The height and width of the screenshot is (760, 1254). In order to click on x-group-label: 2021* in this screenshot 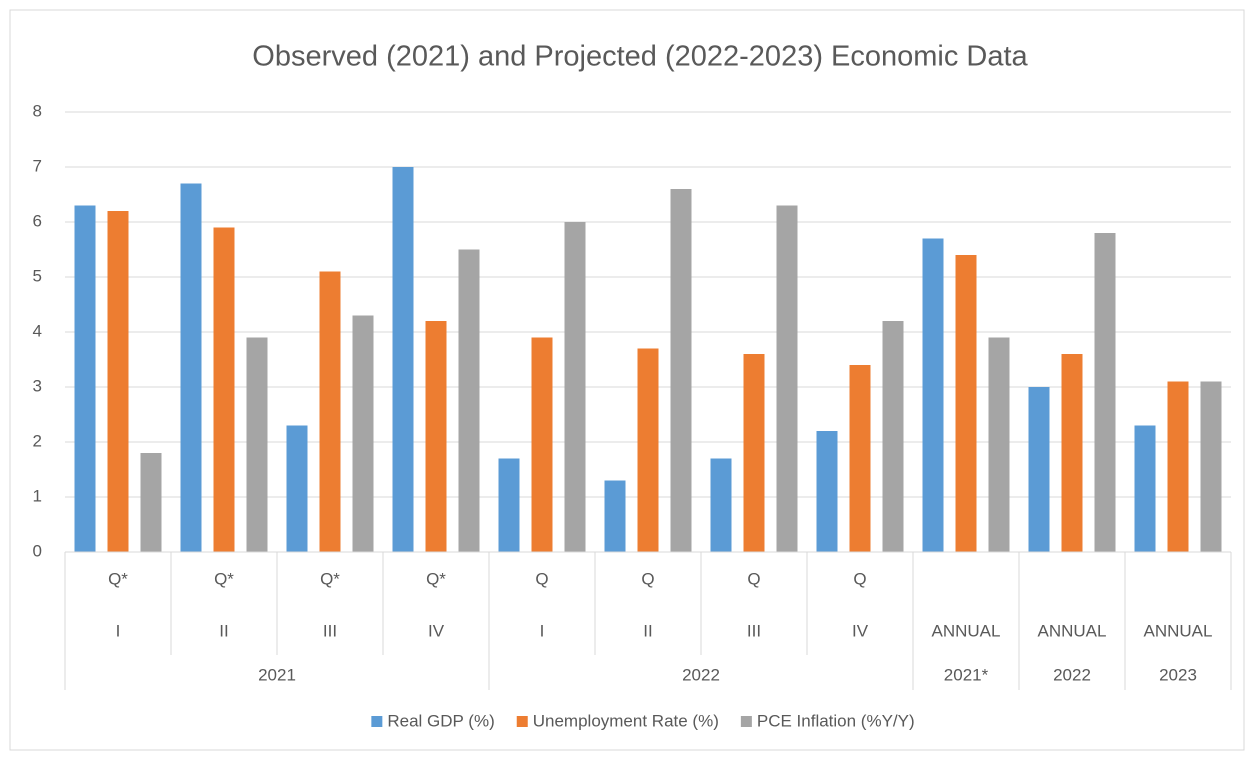, I will do `click(966, 674)`.